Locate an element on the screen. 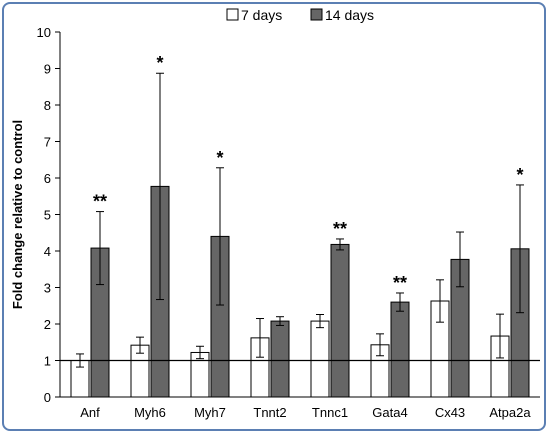 This screenshot has height=435, width=550. bar-14-days-tnnt2 is located at coordinates (280, 359).